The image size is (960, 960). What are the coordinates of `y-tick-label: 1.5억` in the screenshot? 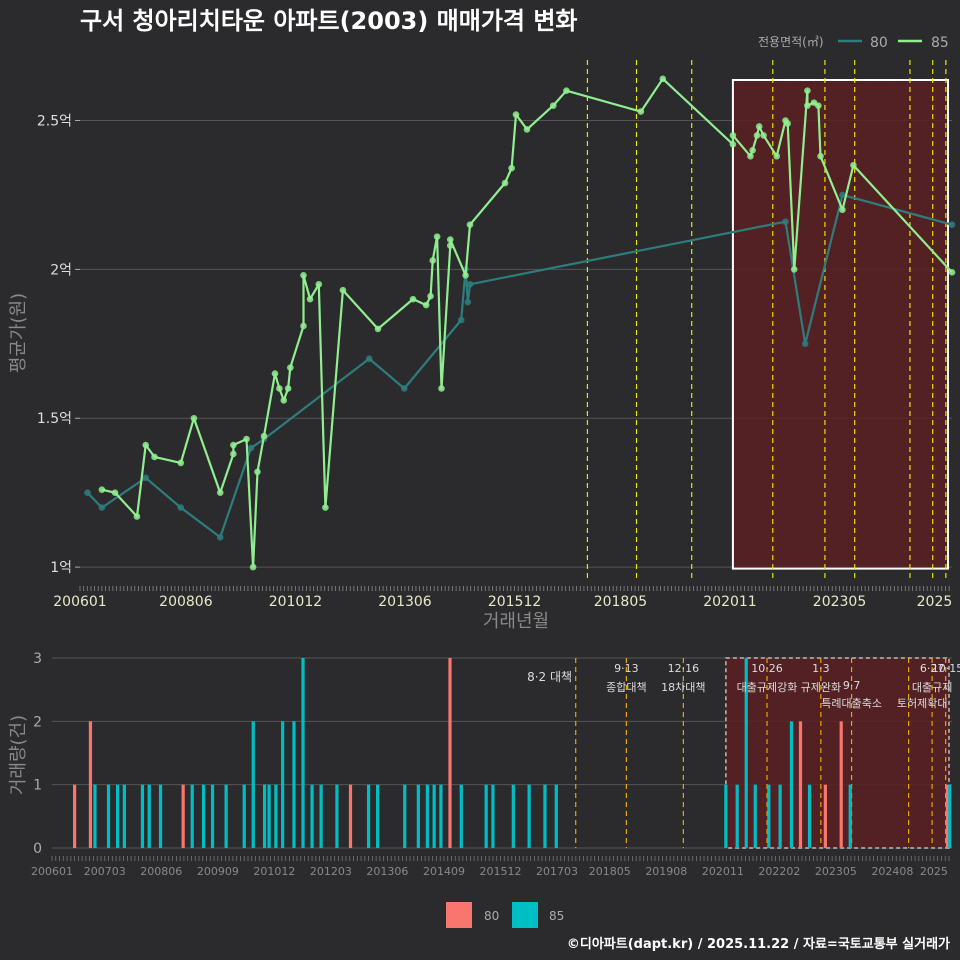 It's located at (54, 419).